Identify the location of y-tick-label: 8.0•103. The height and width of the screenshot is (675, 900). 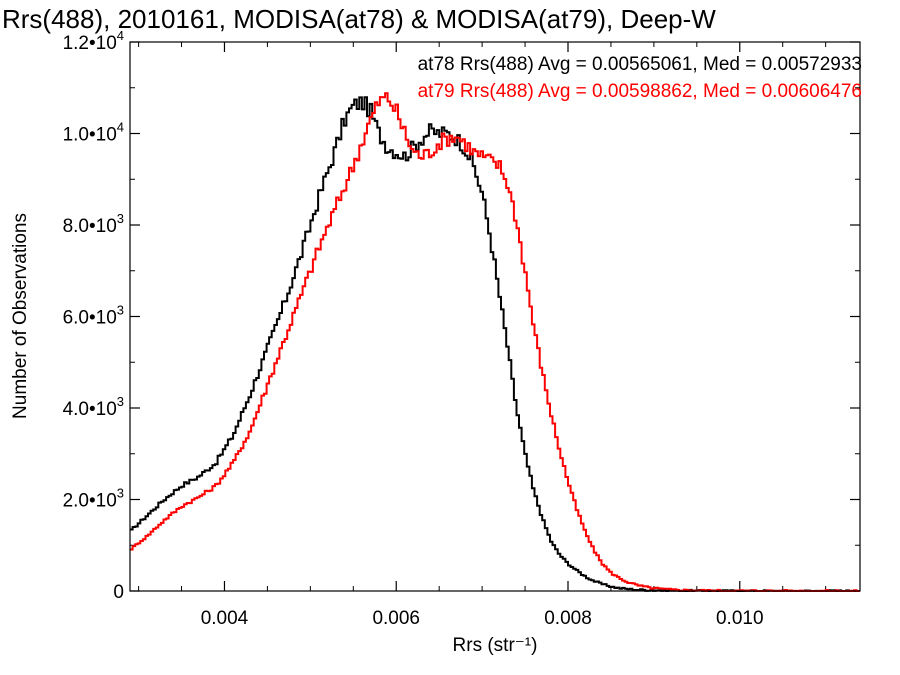
(93, 224).